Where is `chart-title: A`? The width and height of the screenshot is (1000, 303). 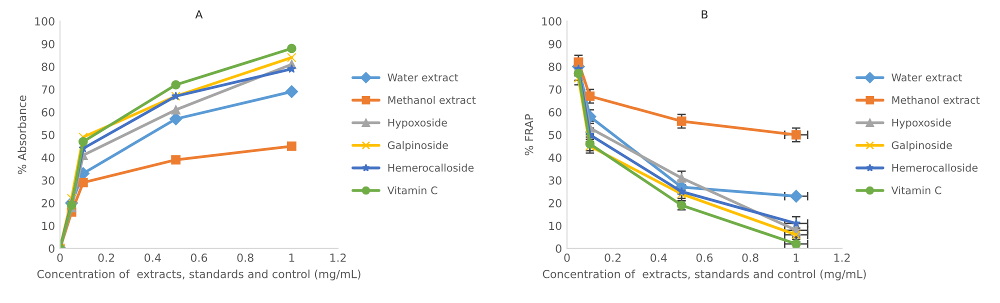
chart-title: A is located at coordinates (199, 14).